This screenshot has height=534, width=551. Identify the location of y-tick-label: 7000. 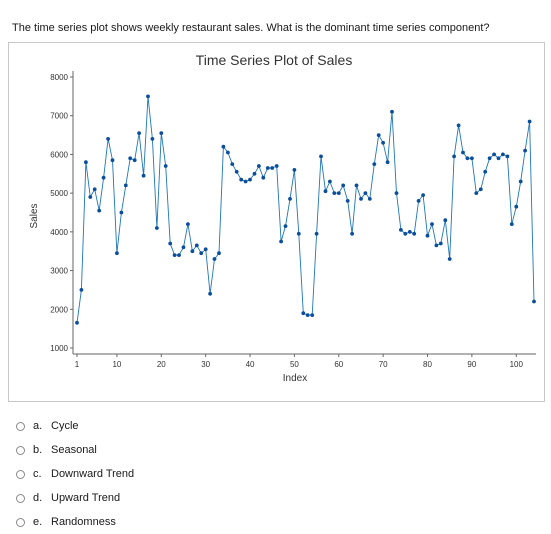
(59, 116).